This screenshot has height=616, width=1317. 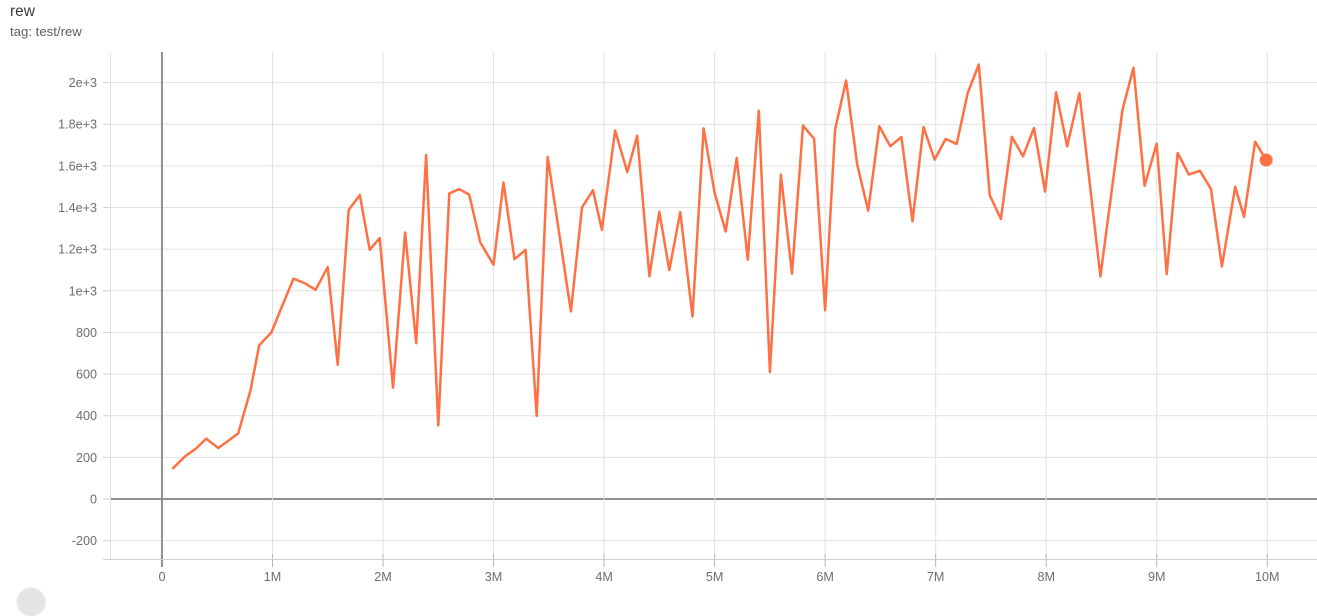 I want to click on y-tick-label: 200, so click(x=86, y=458).